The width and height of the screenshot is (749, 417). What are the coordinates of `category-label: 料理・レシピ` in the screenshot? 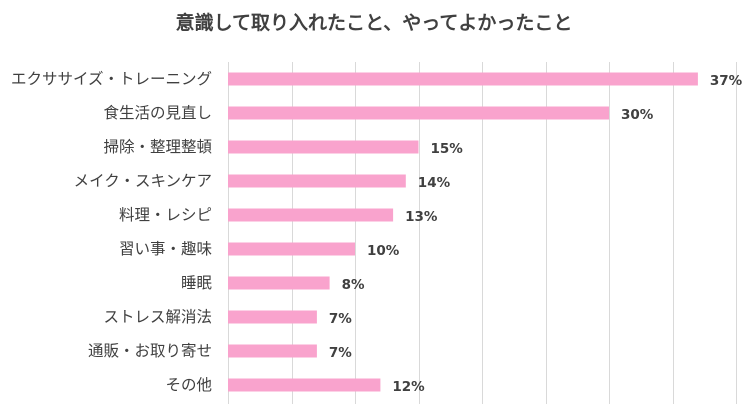 It's located at (165, 215).